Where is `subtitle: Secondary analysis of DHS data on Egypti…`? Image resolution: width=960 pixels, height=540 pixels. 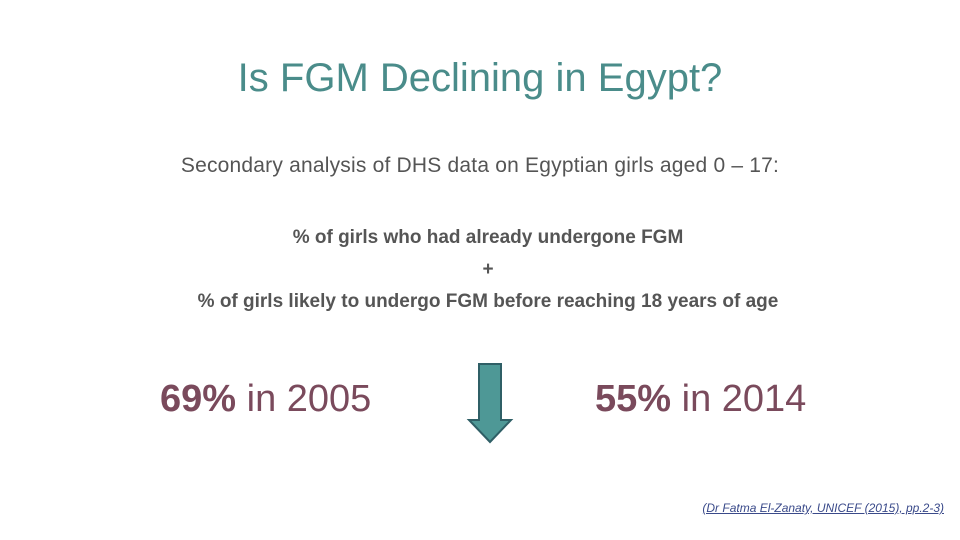
subtitle: Secondary analysis of DHS data on Egypti… is located at coordinates (480, 165).